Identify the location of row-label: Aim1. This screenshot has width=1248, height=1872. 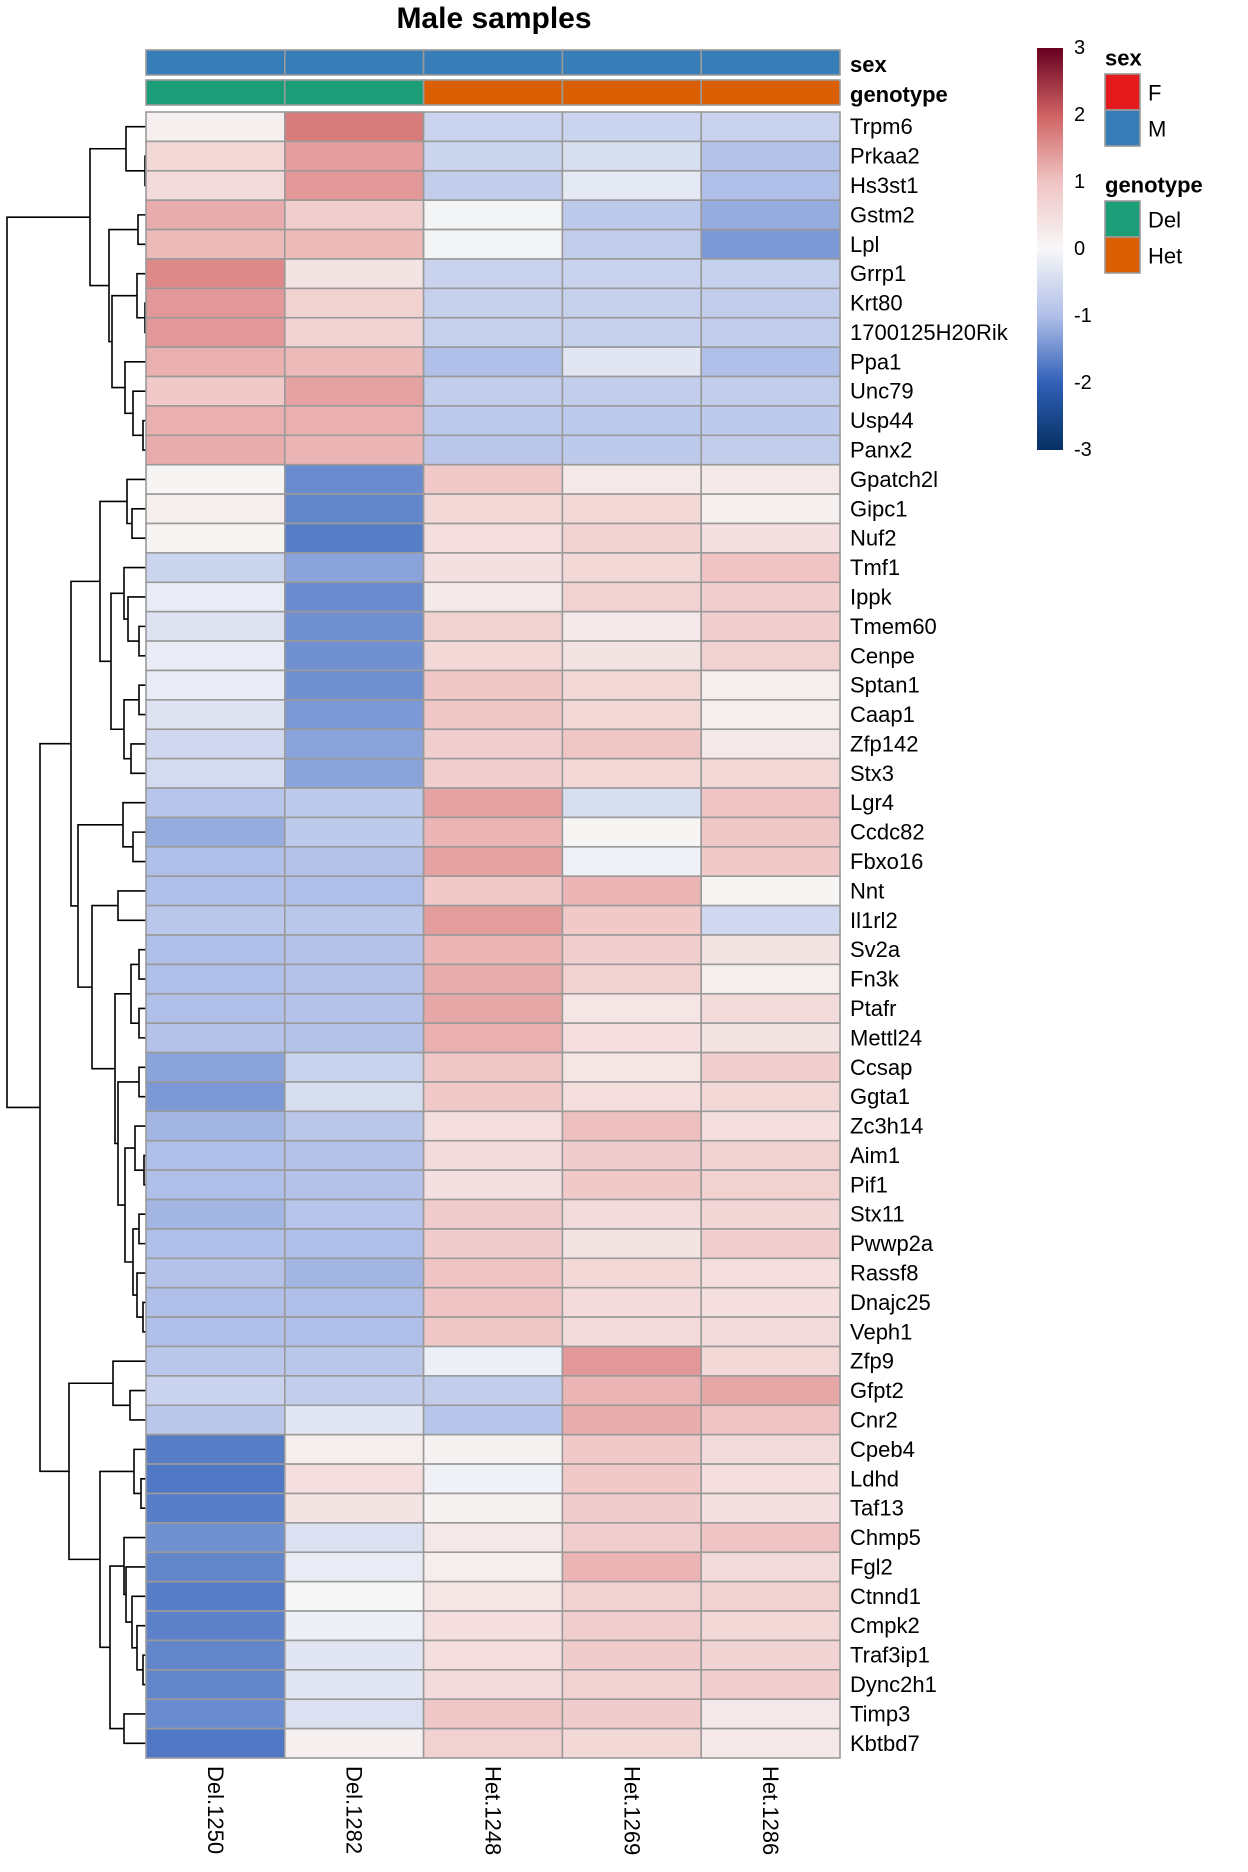
(875, 1155).